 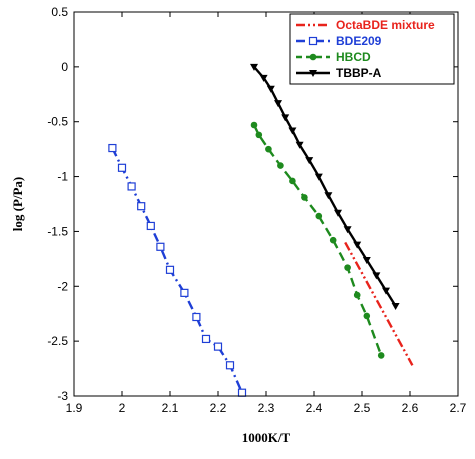 I want to click on series-line-hbcd, so click(x=317, y=240).